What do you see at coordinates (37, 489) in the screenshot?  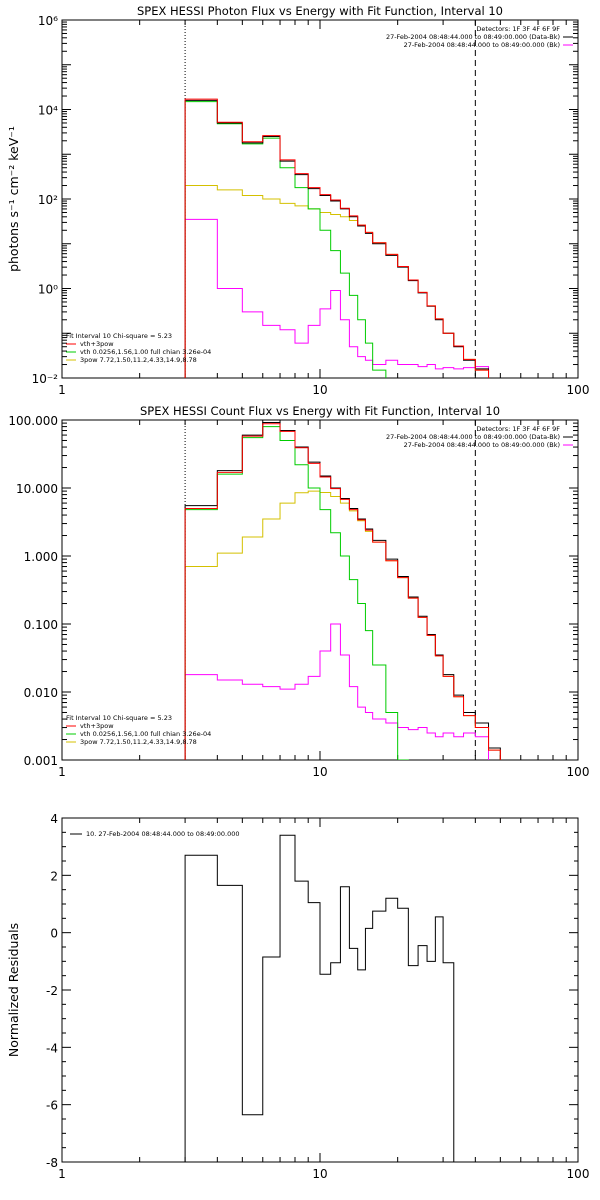 I see `y-tick-label: 10.000` at bounding box center [37, 489].